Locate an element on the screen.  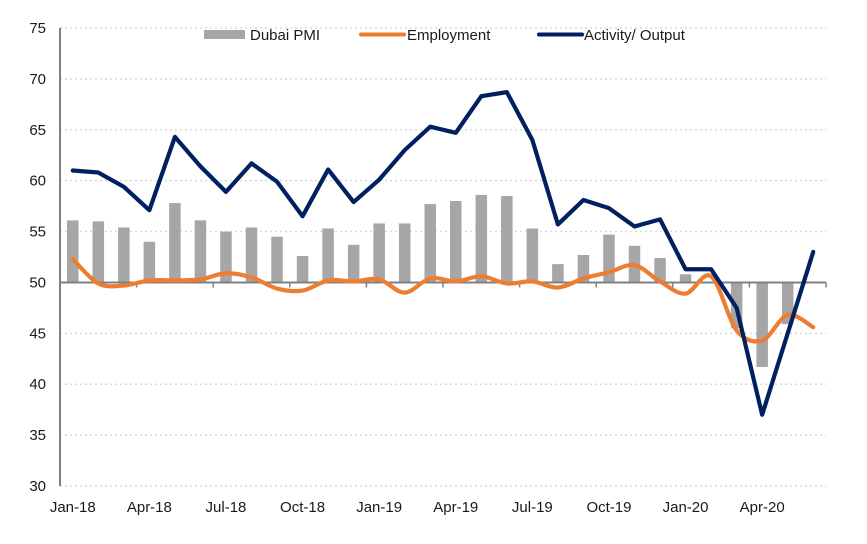
legend-label-employment: Employment is located at coordinates (449, 35).